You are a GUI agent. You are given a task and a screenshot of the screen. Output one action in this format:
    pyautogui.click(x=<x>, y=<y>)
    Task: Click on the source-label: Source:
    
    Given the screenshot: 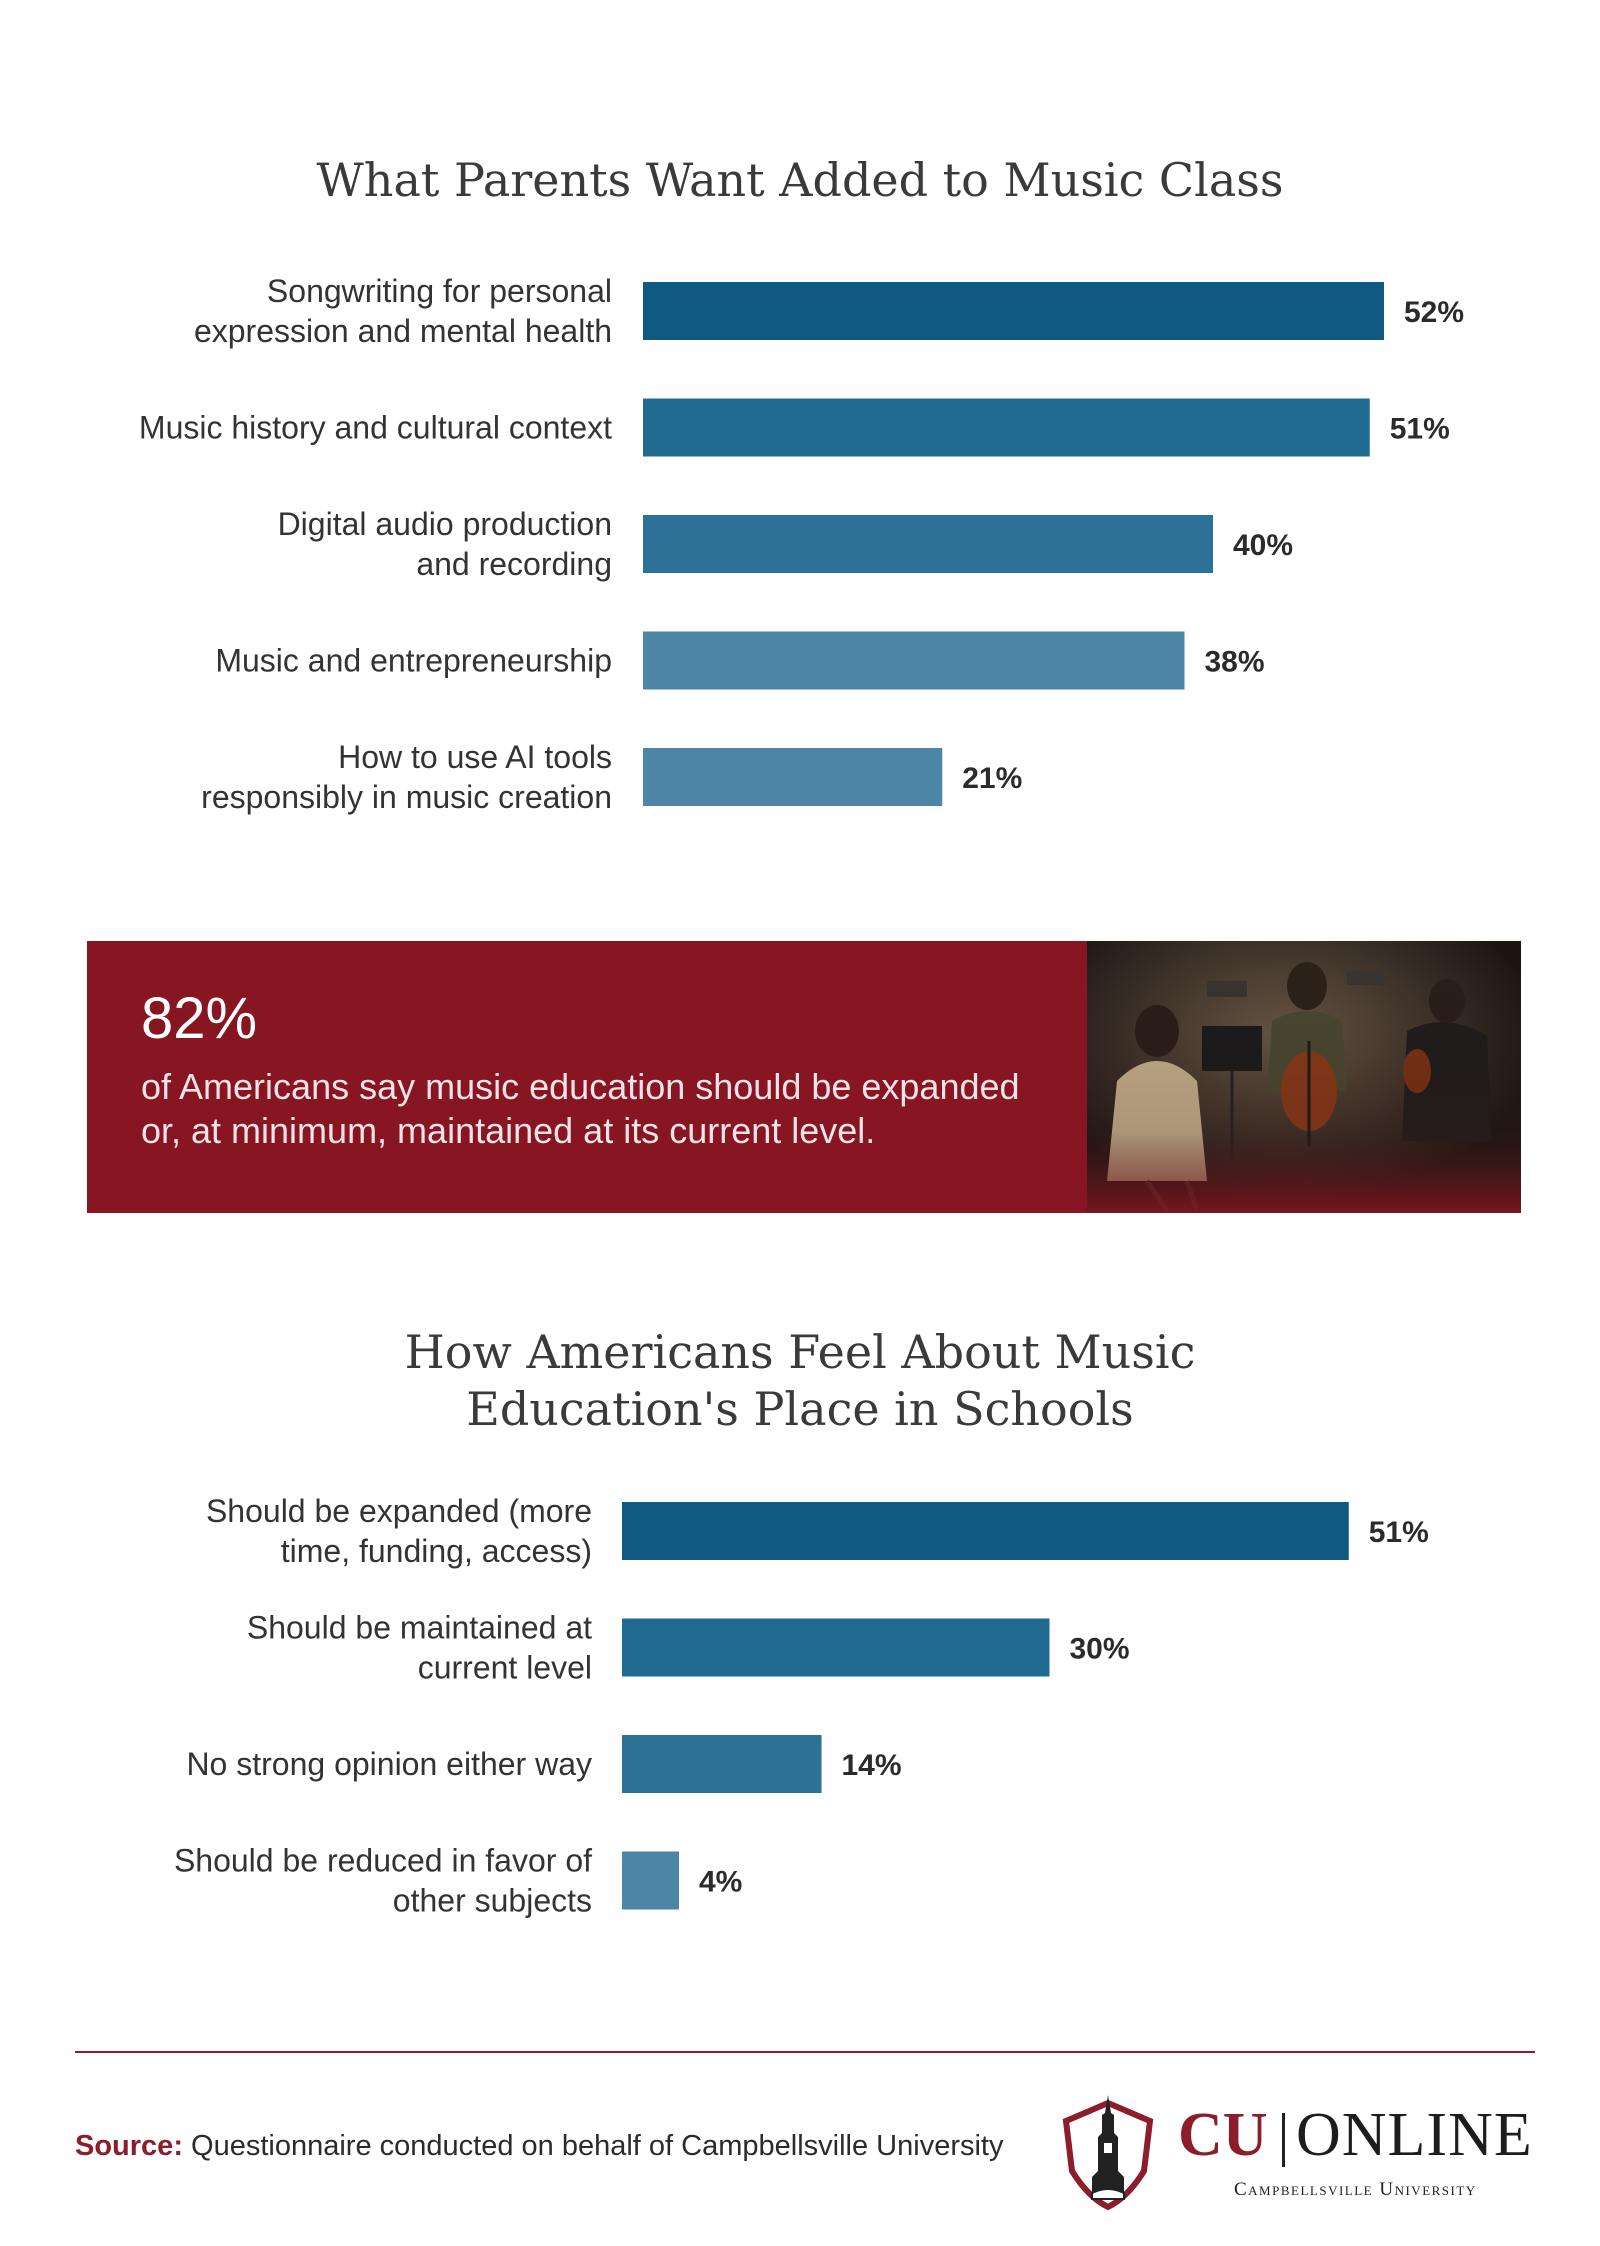 What is the action you would take?
    pyautogui.click(x=129, y=2146)
    